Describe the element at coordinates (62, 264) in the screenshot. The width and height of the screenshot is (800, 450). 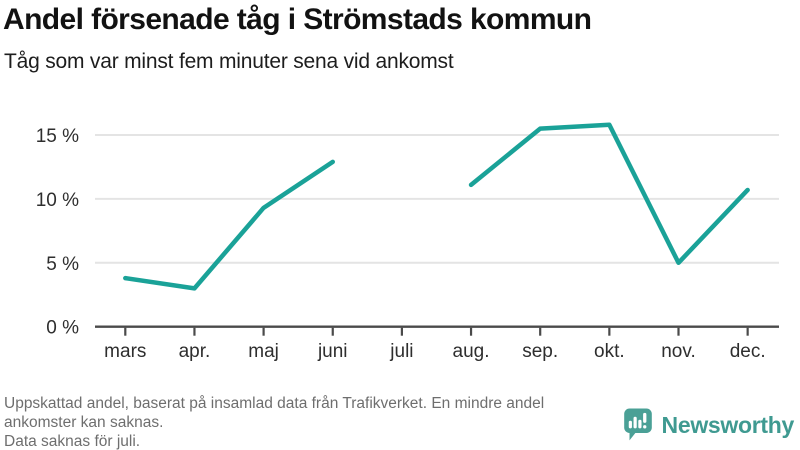
I see `y-tick-label: 5 %` at that location.